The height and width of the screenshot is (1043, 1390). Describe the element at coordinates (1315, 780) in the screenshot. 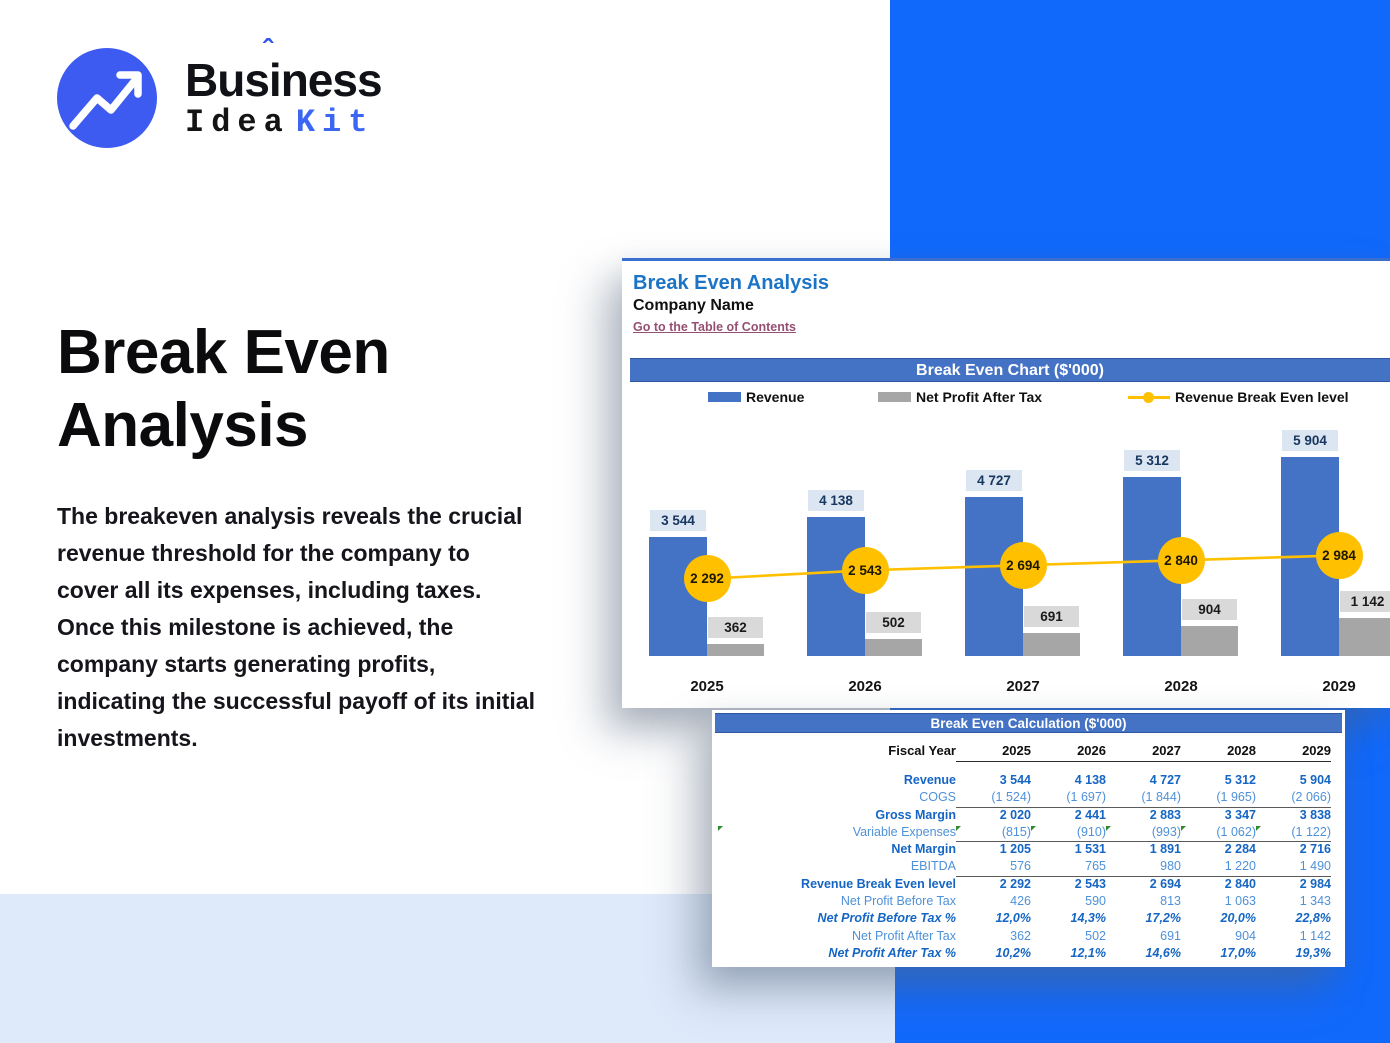

I see `row-value: 5 904` at that location.